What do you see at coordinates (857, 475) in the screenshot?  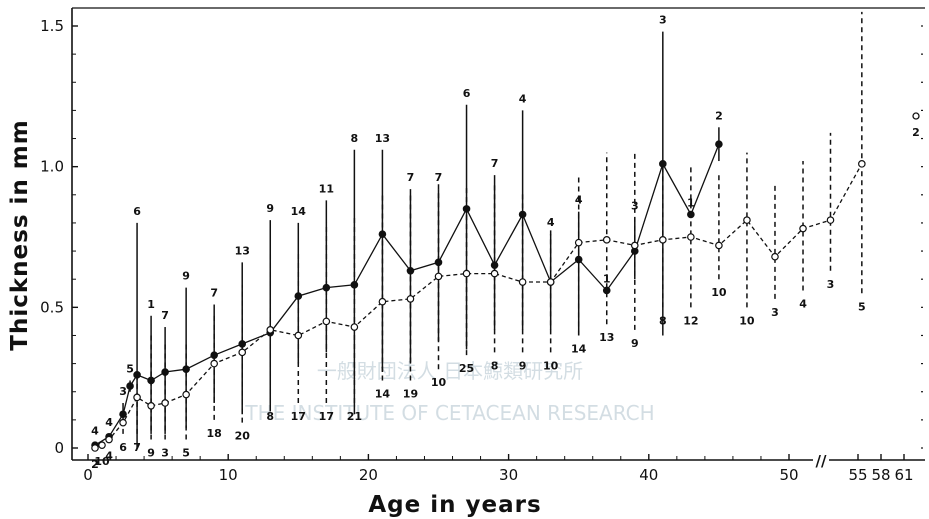 I see `x-tick-label: 55` at bounding box center [857, 475].